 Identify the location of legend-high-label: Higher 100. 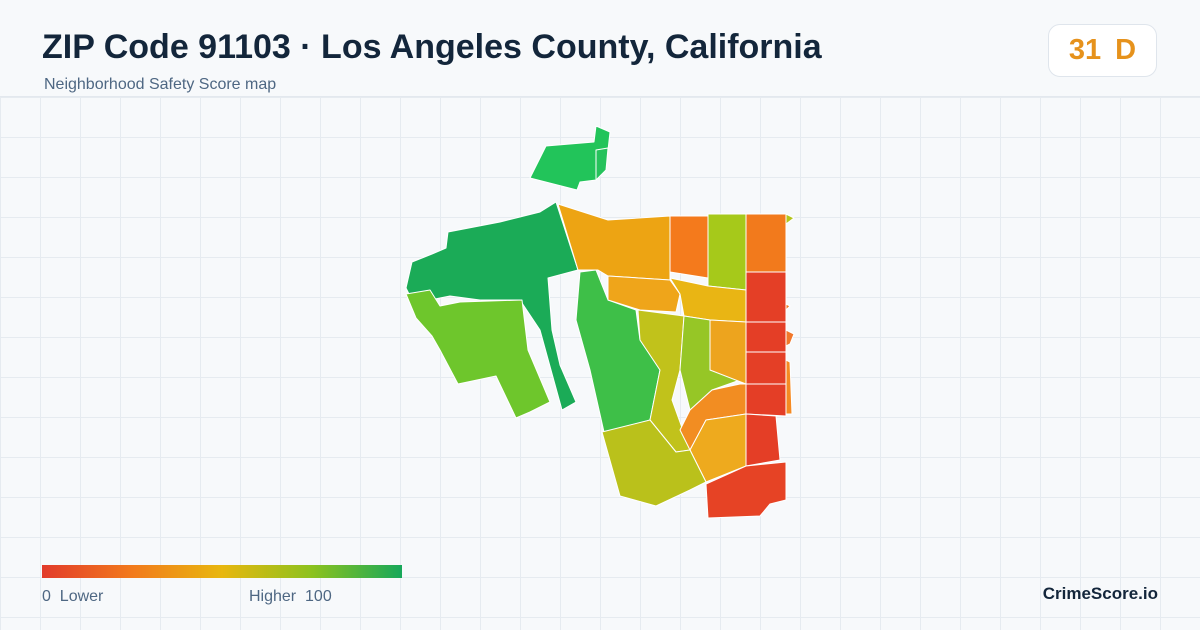
(290, 597).